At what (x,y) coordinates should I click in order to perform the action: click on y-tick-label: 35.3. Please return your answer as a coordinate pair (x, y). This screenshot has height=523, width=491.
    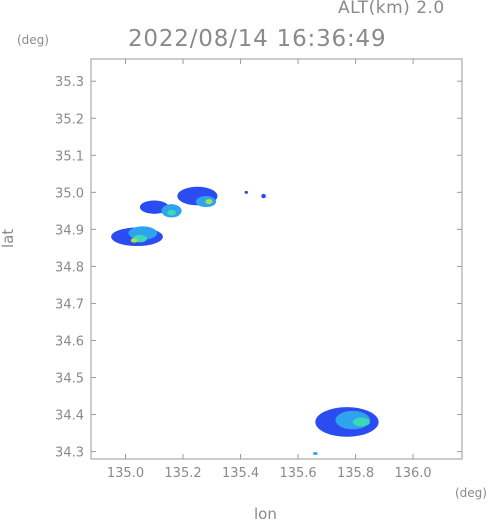
    Looking at the image, I should click on (69, 82).